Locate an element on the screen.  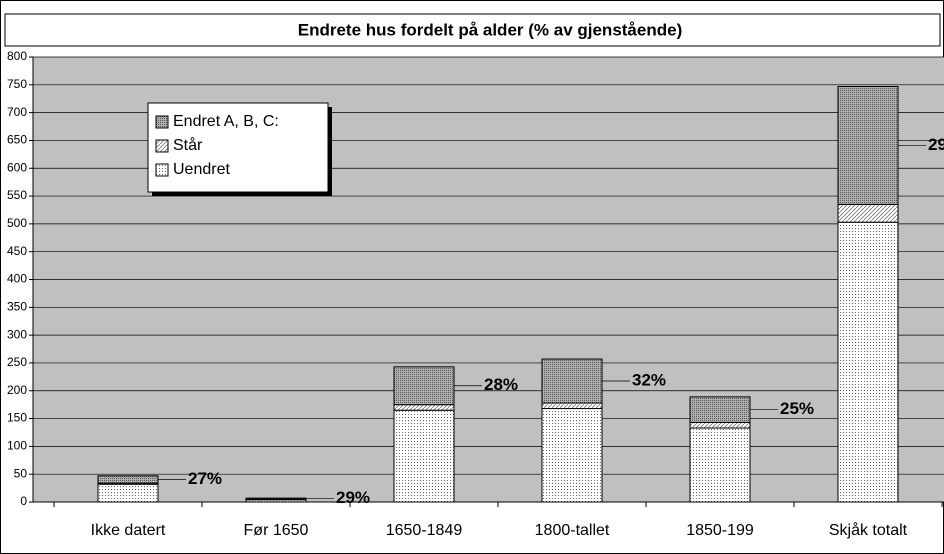
x-tick-label: Før 1650 is located at coordinates (276, 530).